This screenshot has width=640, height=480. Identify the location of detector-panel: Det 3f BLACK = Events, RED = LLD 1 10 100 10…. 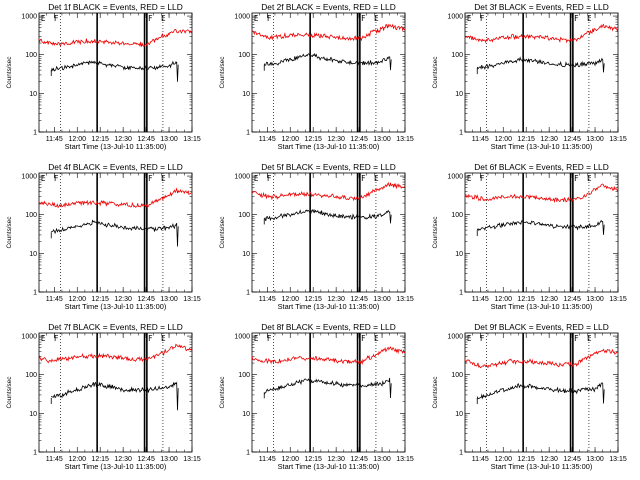
(532, 80).